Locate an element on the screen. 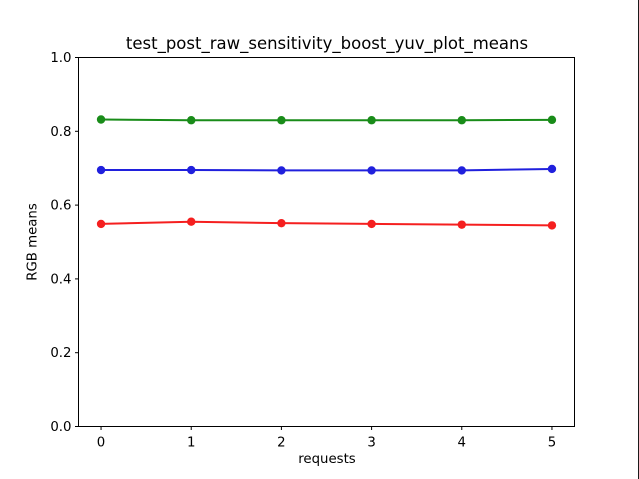 The image size is (639, 479). y-tick-label: 0.2 is located at coordinates (60, 353).